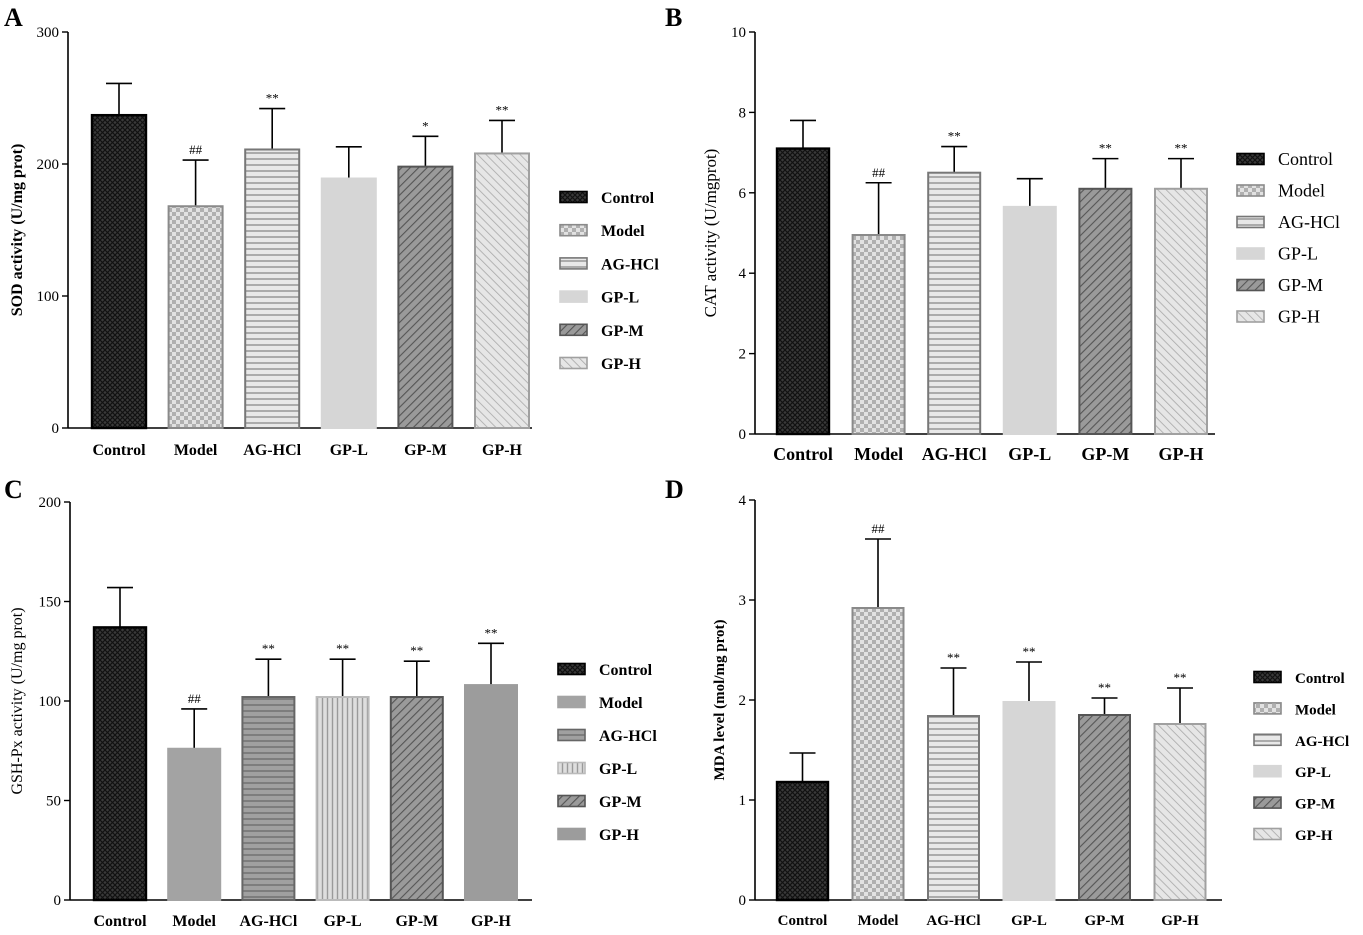 The image size is (1363, 935). I want to click on panel-label: C, so click(13, 489).